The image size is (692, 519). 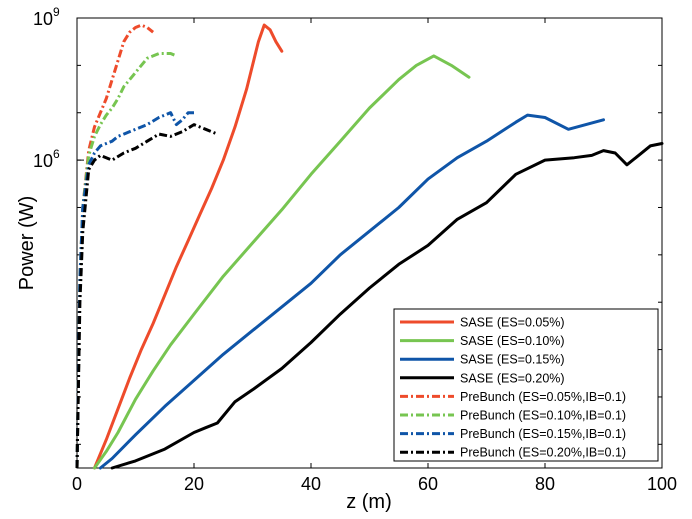 What do you see at coordinates (46, 17) in the screenshot?
I see `y-tick-label-1: 10⁹` at bounding box center [46, 17].